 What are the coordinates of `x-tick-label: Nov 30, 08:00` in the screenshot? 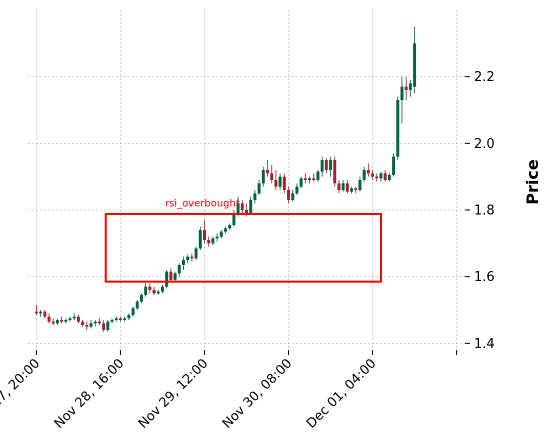 It's located at (258, 394).